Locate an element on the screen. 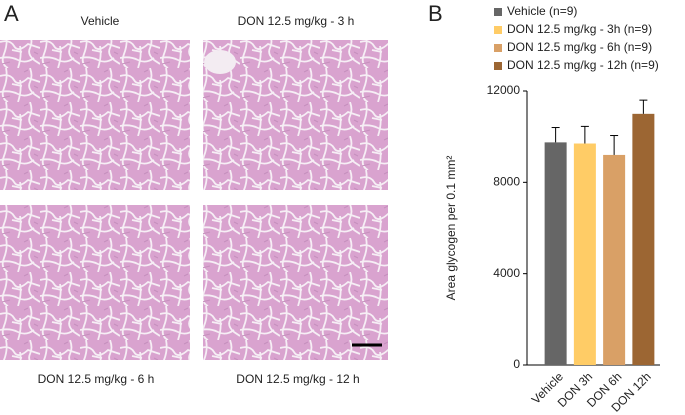 The image size is (685, 415). image-caption: DON 12.5 mg/kg - 6 h is located at coordinates (96, 379).